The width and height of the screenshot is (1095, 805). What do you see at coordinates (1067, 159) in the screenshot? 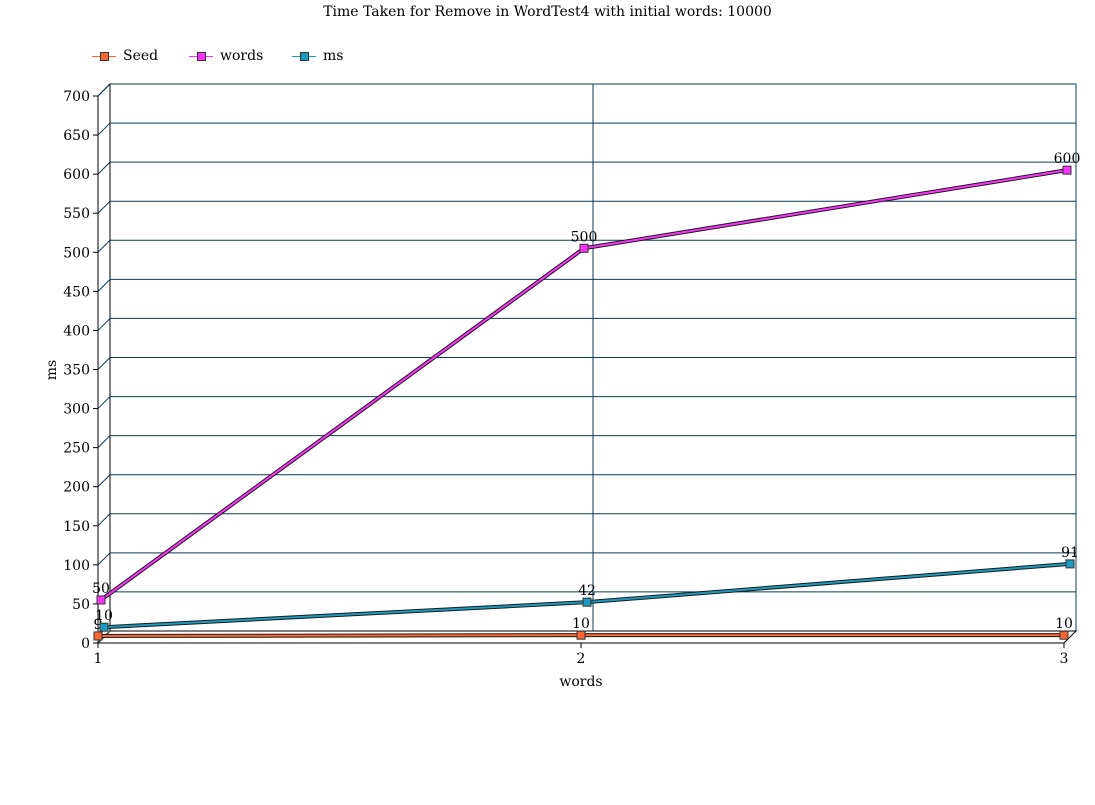
I see `data-label: 600` at bounding box center [1067, 159].